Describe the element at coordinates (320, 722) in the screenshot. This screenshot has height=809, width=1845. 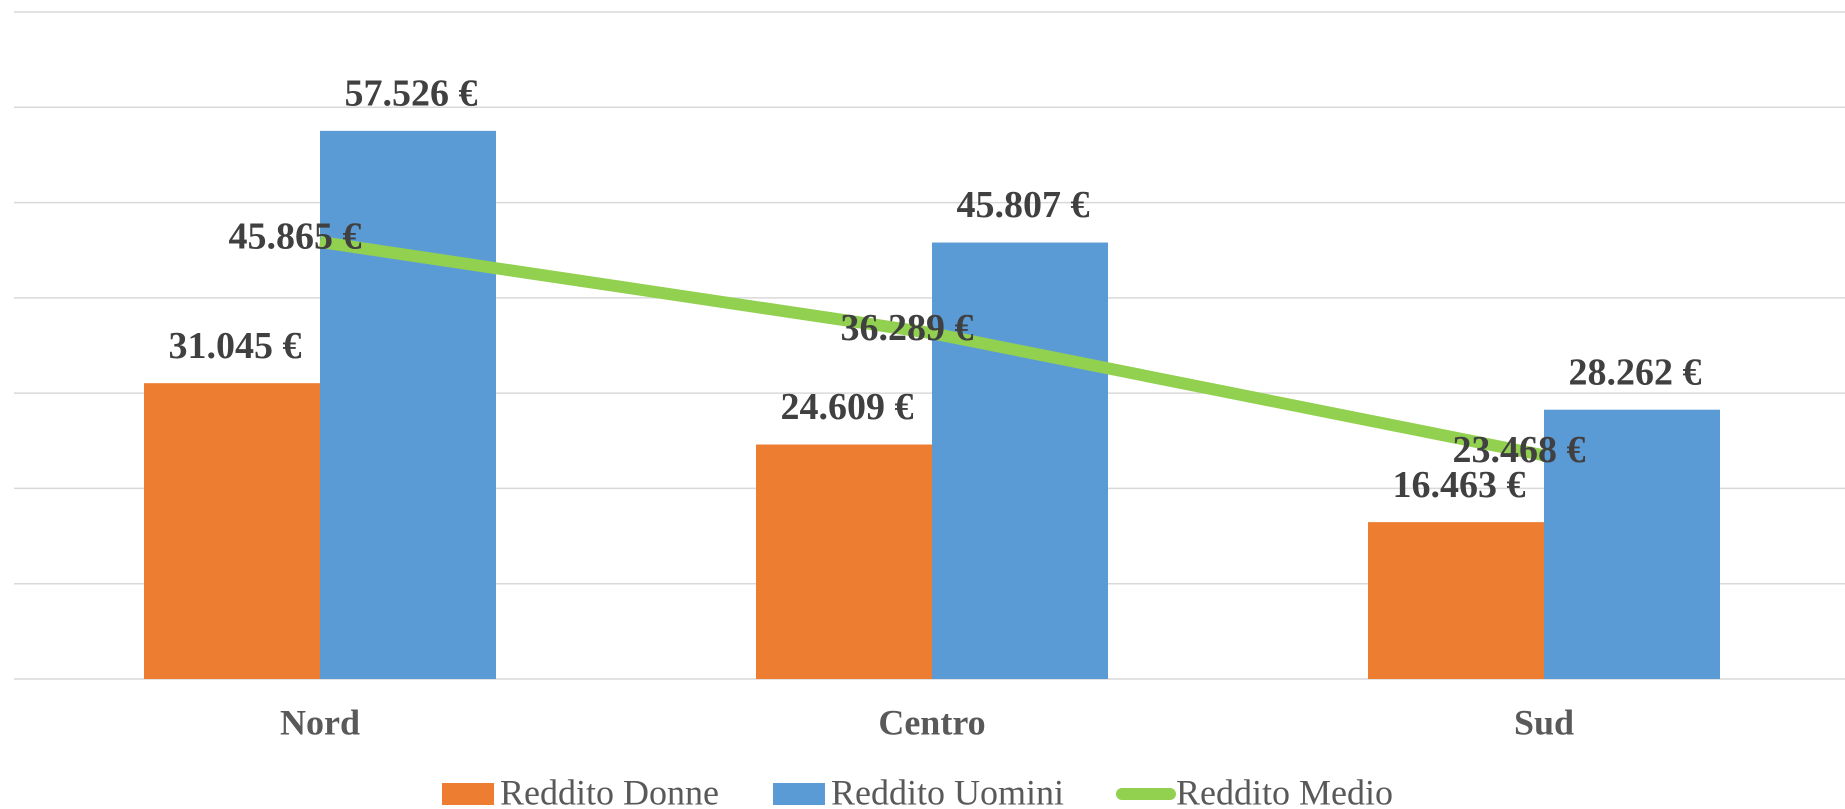
I see `x-tick-label: Nord` at that location.